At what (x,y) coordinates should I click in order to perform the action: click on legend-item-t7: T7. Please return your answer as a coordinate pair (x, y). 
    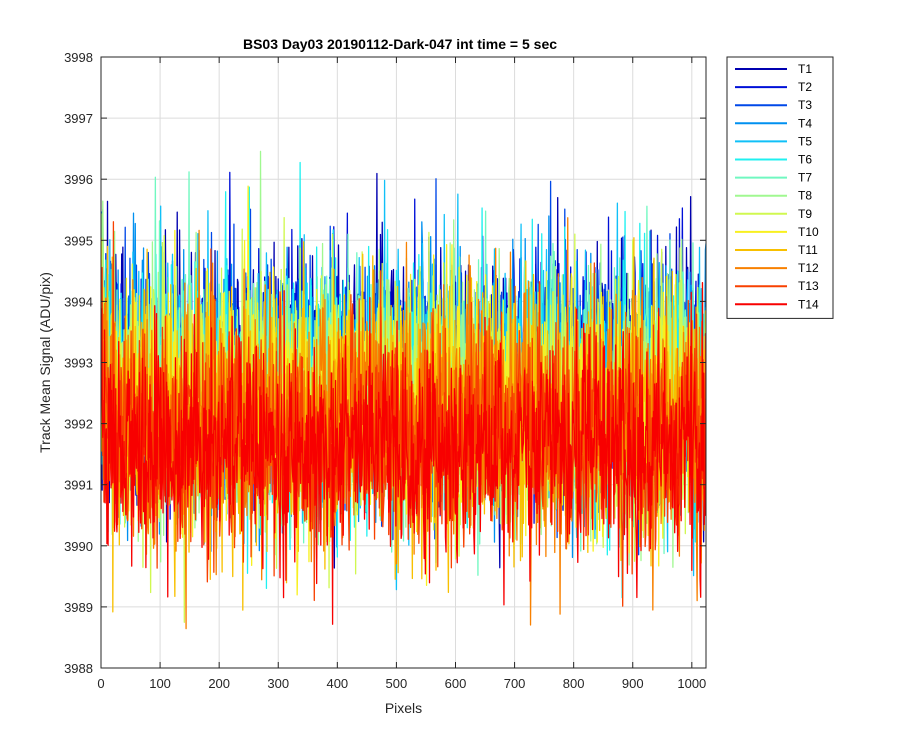
    Looking at the image, I should click on (773, 178).